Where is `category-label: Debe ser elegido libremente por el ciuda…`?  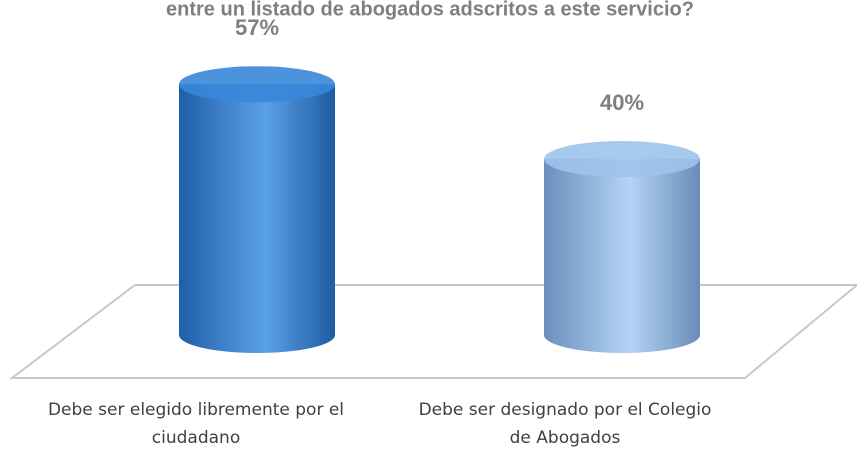 category-label: Debe ser elegido libremente por el ciuda… is located at coordinates (196, 424).